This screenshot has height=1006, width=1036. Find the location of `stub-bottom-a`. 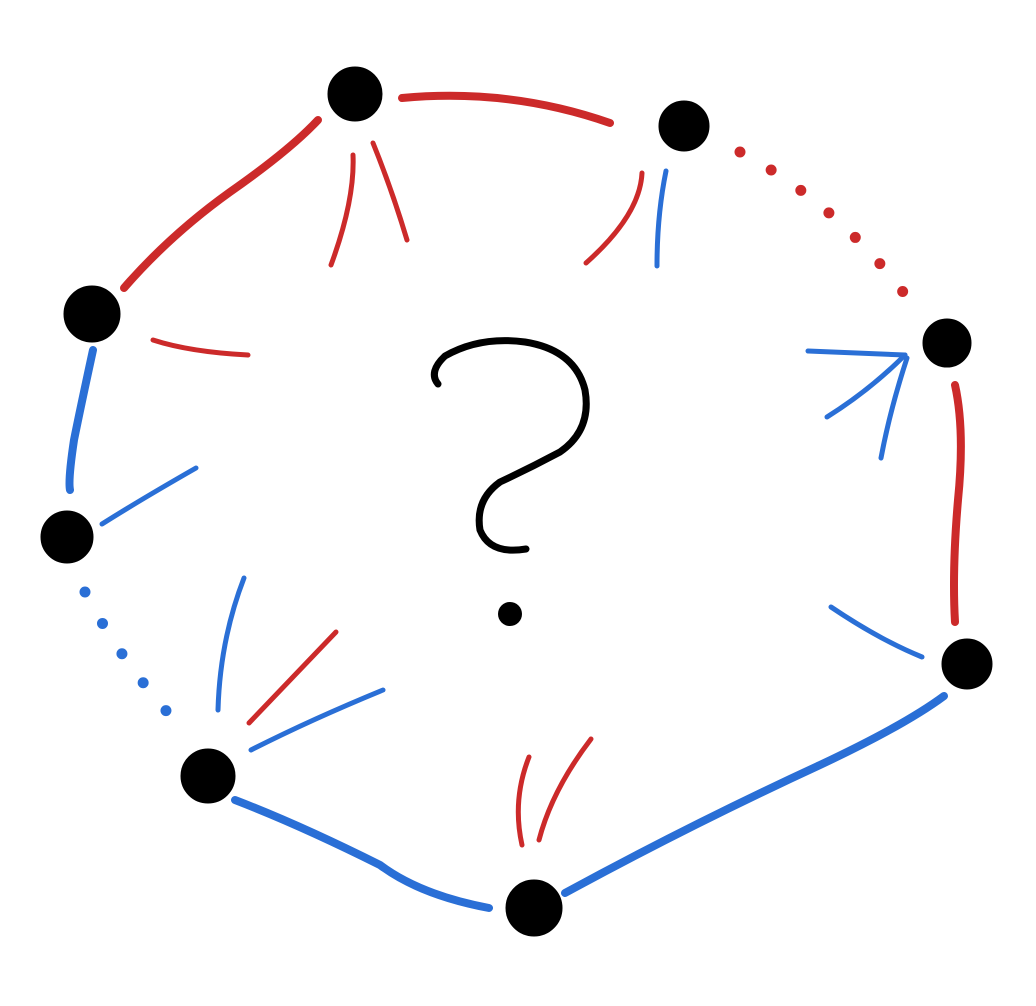

stub-bottom-a is located at coordinates (523, 801).